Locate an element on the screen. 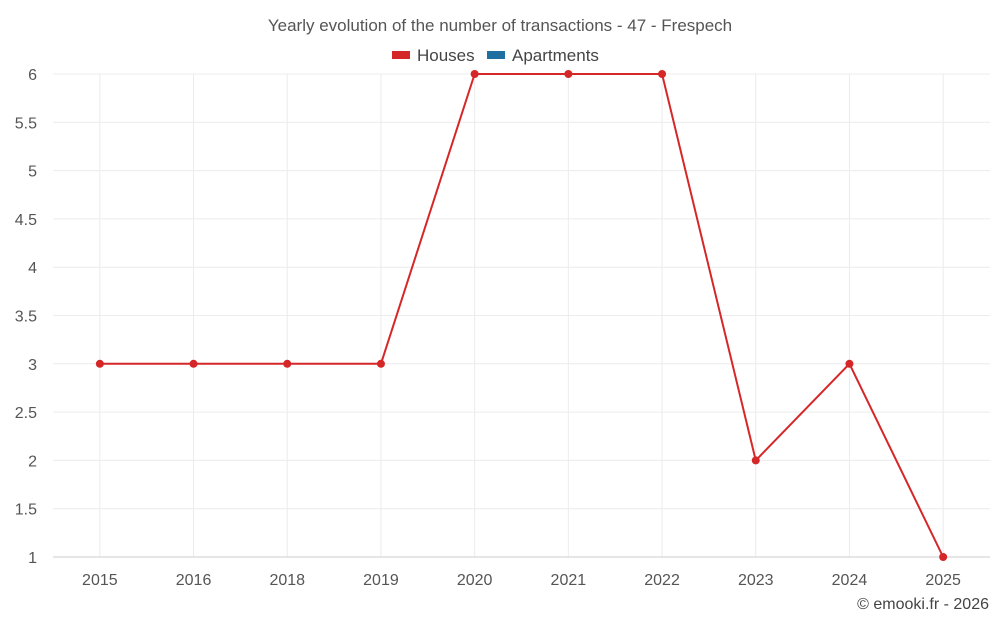  legend-swatch-houses is located at coordinates (401, 55).